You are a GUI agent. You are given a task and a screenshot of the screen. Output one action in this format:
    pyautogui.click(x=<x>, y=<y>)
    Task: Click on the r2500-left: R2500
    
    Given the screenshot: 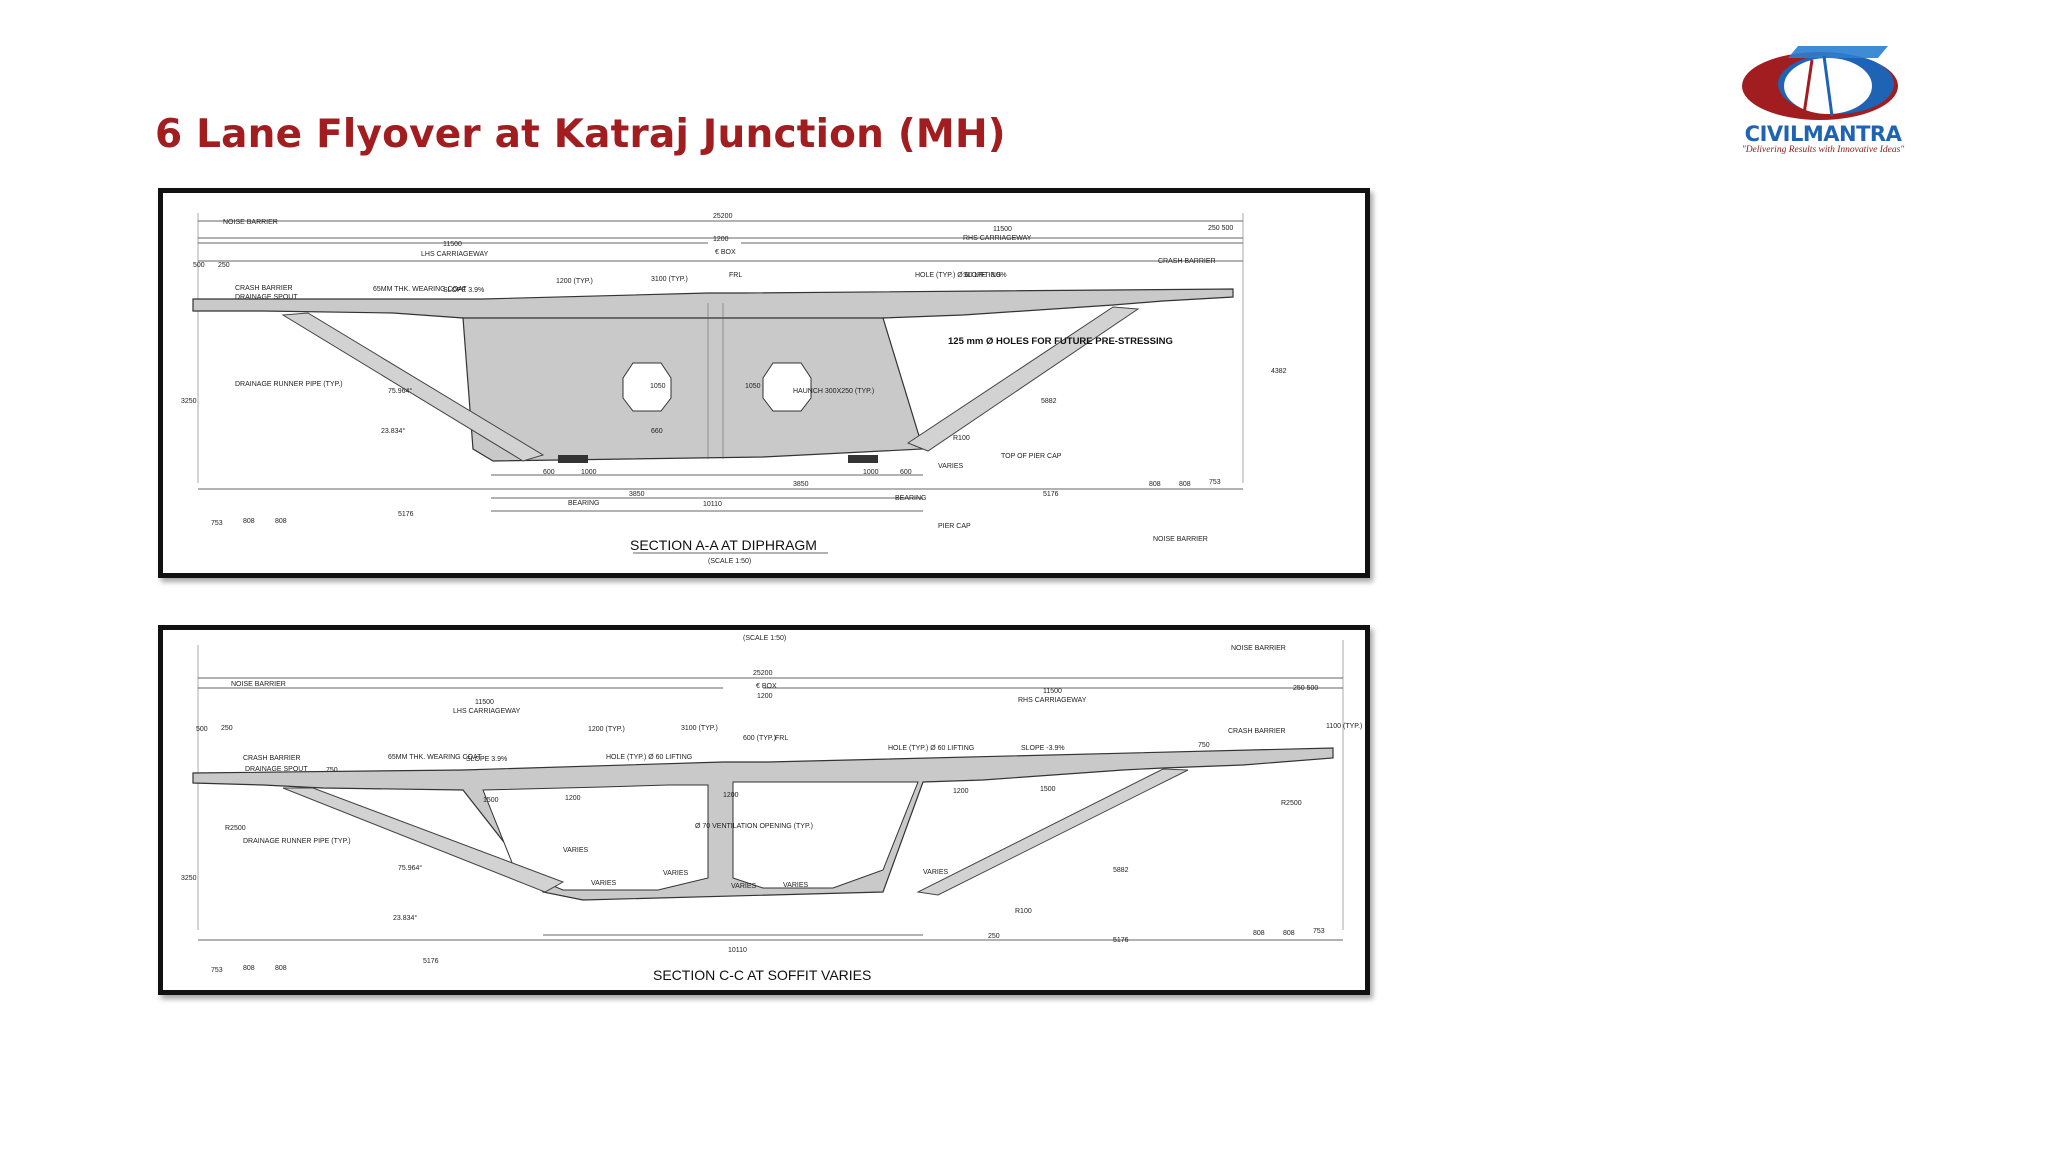 What is the action you would take?
    pyautogui.click(x=235, y=828)
    